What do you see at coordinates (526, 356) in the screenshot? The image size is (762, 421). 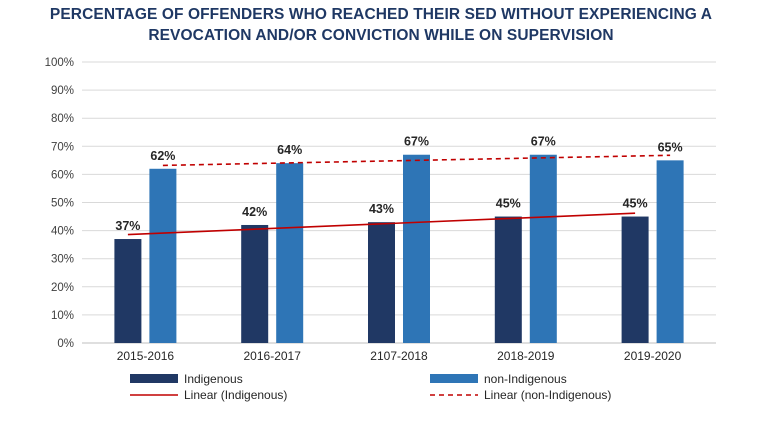 I see `x-tick-label: 2018-2019` at bounding box center [526, 356].